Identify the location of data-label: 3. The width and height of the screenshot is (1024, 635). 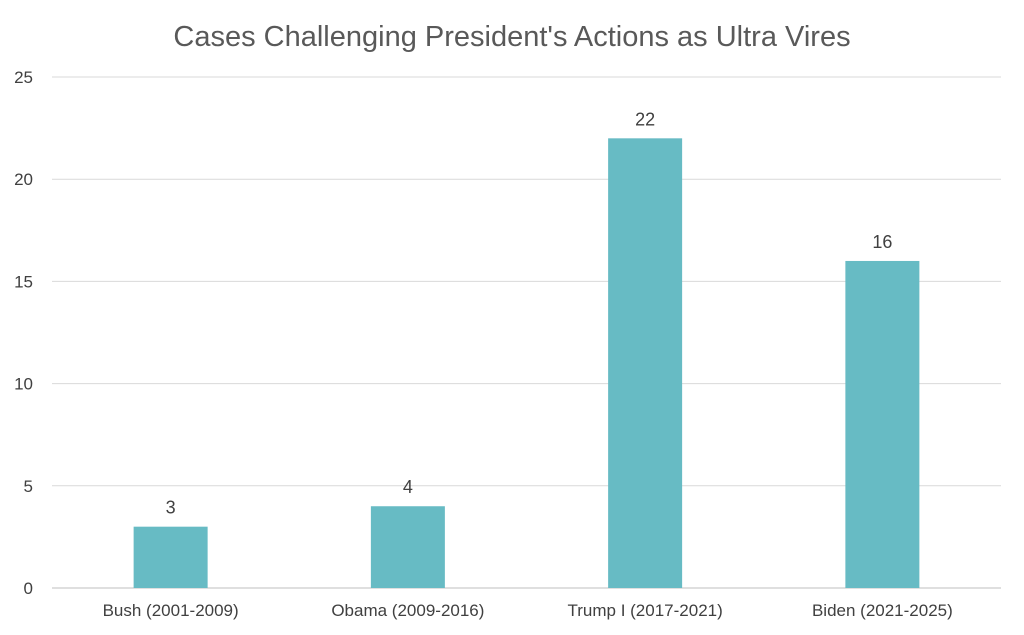
(171, 508).